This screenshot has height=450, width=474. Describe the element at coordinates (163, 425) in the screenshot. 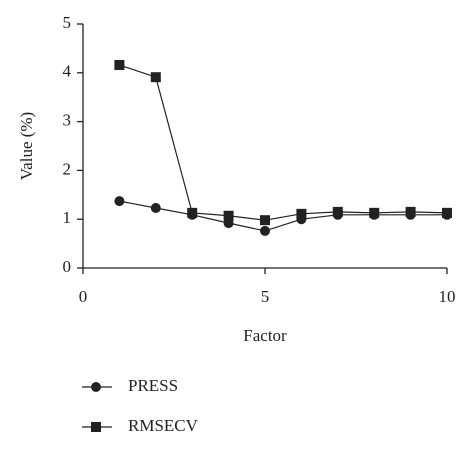

I see `legend-label: RMSECV` at that location.